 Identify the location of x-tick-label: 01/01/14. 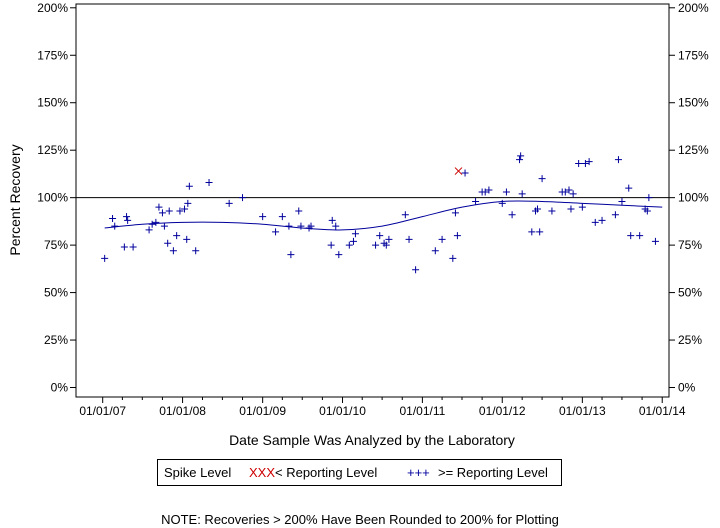
(662, 411).